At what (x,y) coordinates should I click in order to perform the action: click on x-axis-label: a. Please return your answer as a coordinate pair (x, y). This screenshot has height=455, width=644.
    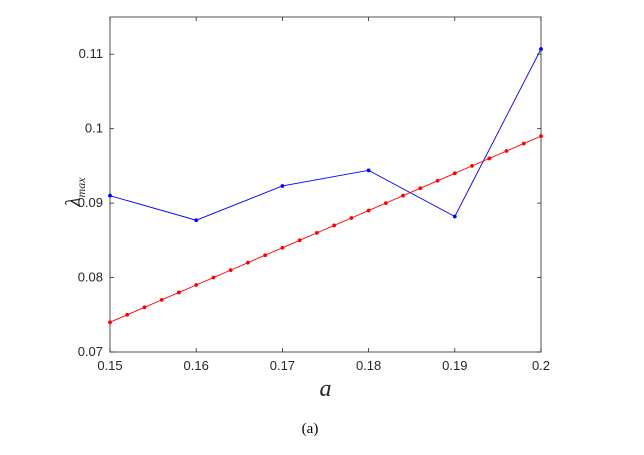
    Looking at the image, I should click on (326, 389).